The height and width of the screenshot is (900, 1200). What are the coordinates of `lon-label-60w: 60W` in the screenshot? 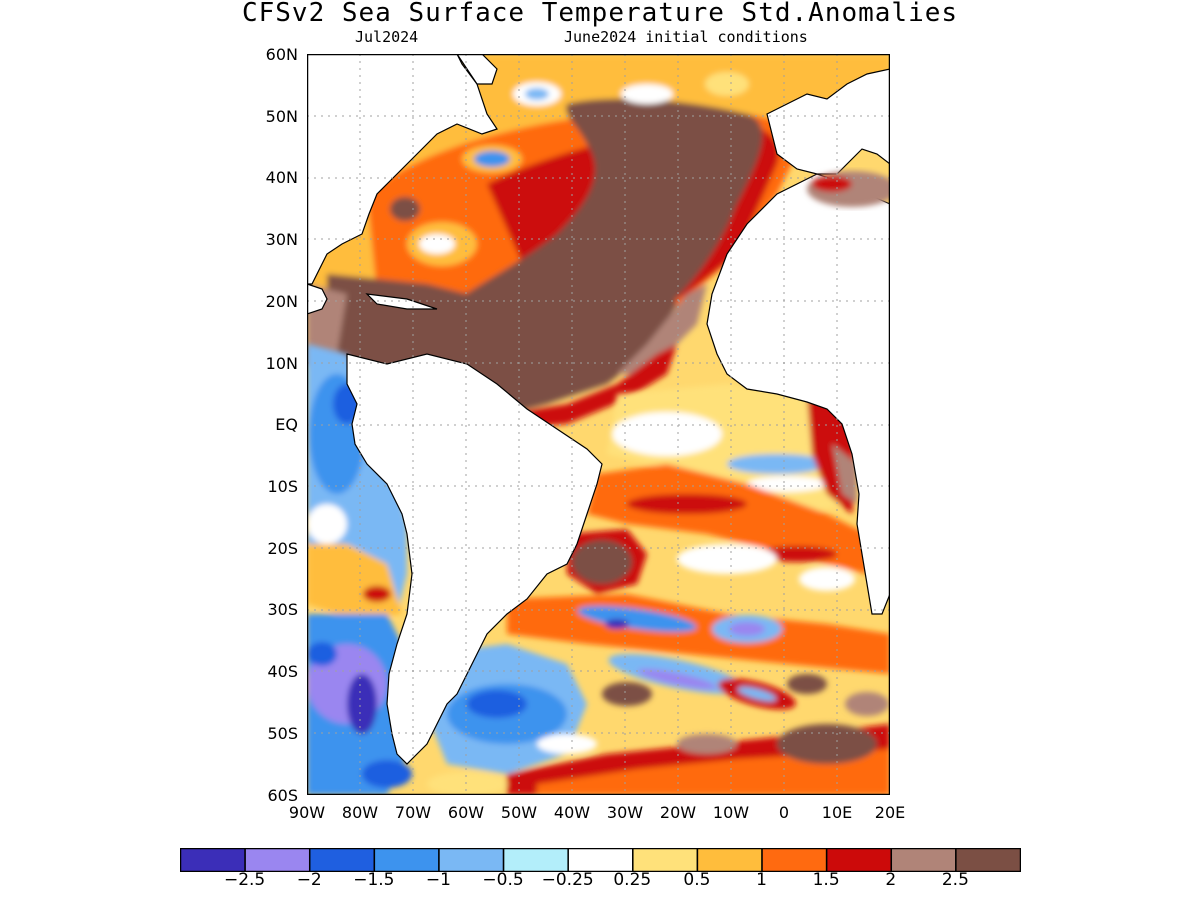 It's located at (466, 812).